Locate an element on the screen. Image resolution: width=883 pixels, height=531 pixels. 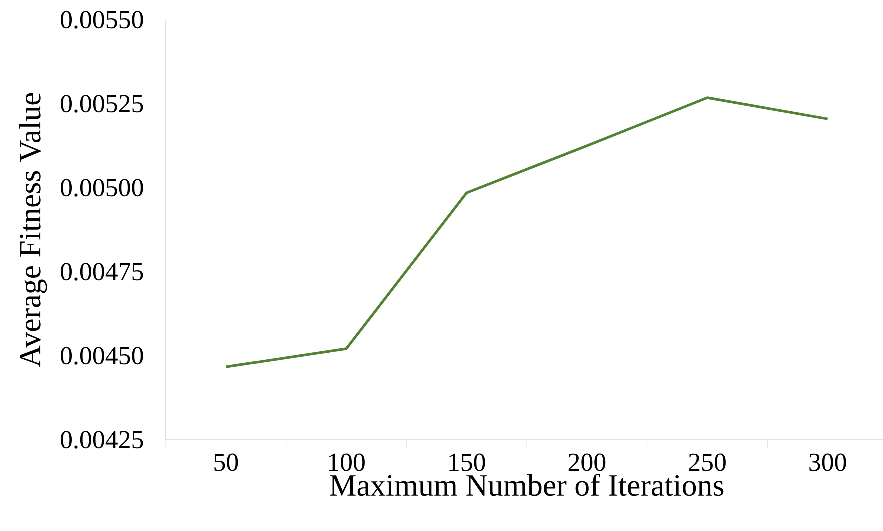
x-tick-label: 200 is located at coordinates (587, 463).